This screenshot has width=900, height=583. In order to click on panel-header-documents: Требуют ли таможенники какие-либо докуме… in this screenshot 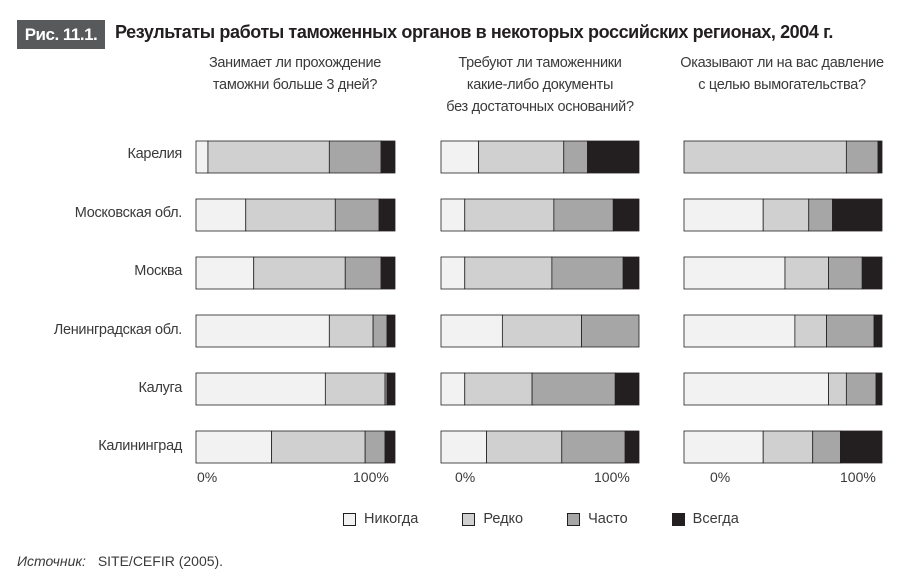, I will do `click(540, 85)`.